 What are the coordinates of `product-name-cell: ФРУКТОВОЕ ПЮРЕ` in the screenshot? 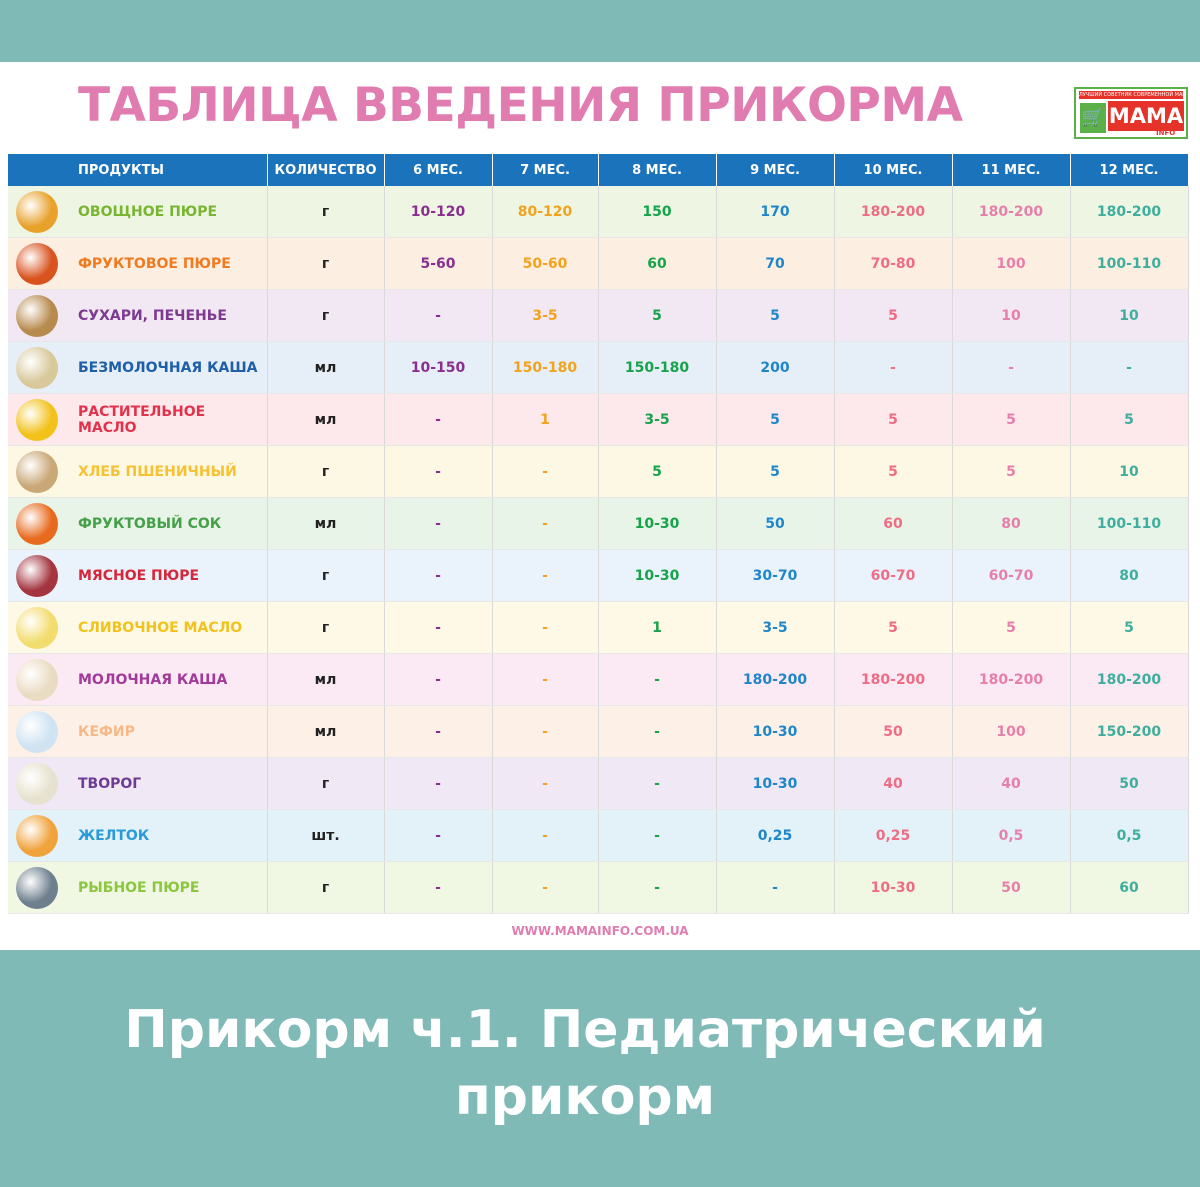 It's located at (138, 263).